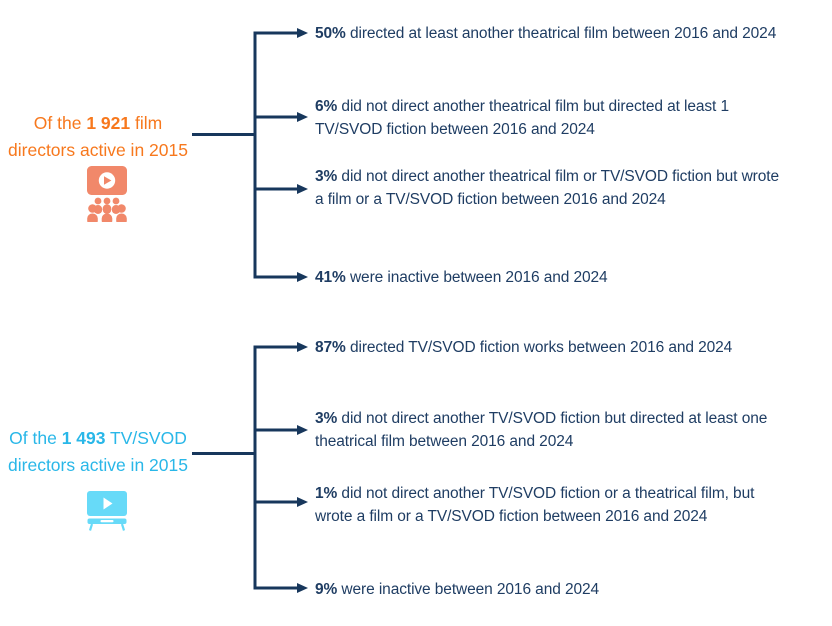 This screenshot has width=832, height=626. Describe the element at coordinates (326, 176) in the screenshot. I see `film-branch-3-percent: 3%` at that location.